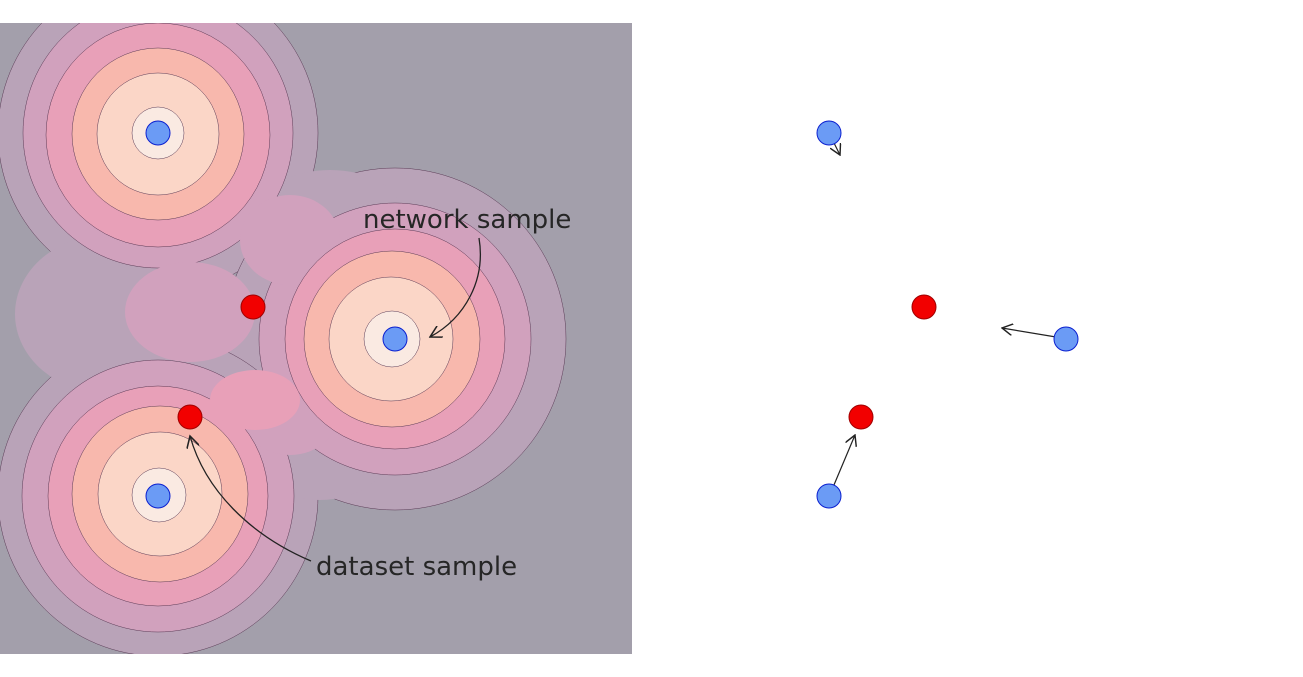 This screenshot has width=1303, height=677. I want to click on annotation: network sample, so click(467, 220).